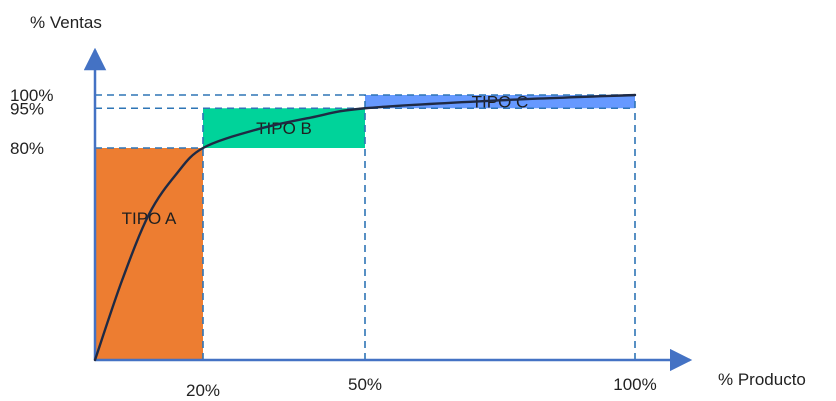  I want to click on tipo-a-zone, so click(149, 254).